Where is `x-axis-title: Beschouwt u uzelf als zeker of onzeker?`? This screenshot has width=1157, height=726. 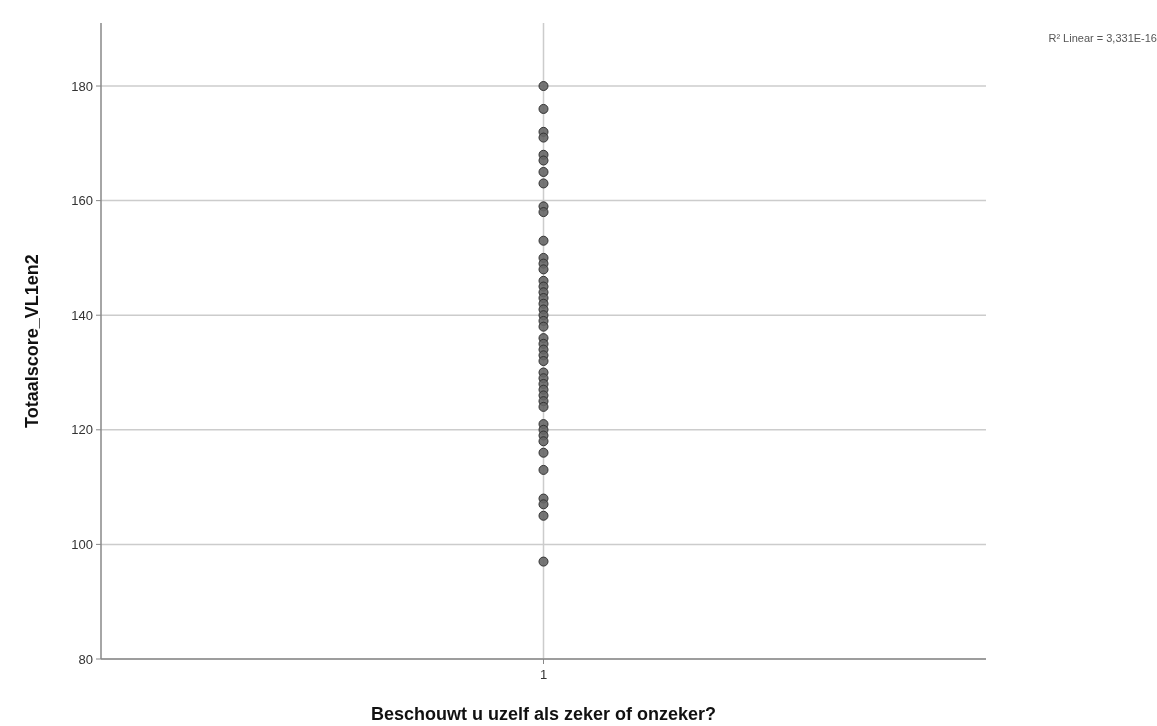
x-axis-title: Beschouwt u uzelf als zeker of onzeker? is located at coordinates (543, 714).